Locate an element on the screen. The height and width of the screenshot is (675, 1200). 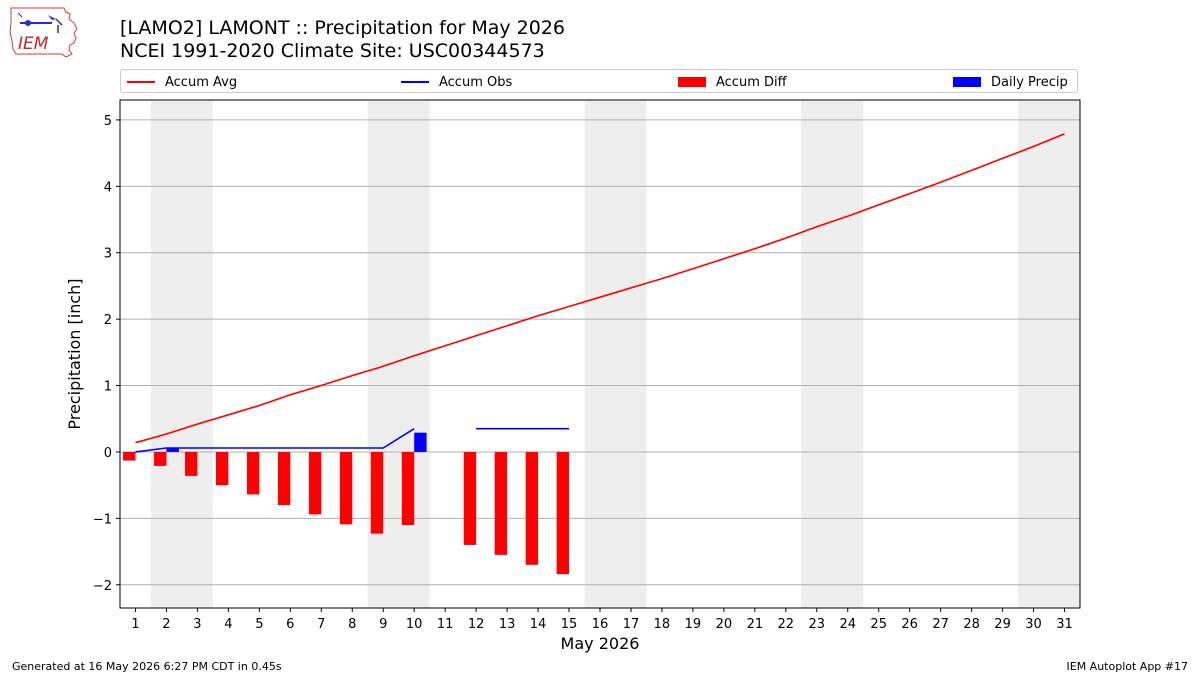
x-tick-label: 28 is located at coordinates (971, 624).